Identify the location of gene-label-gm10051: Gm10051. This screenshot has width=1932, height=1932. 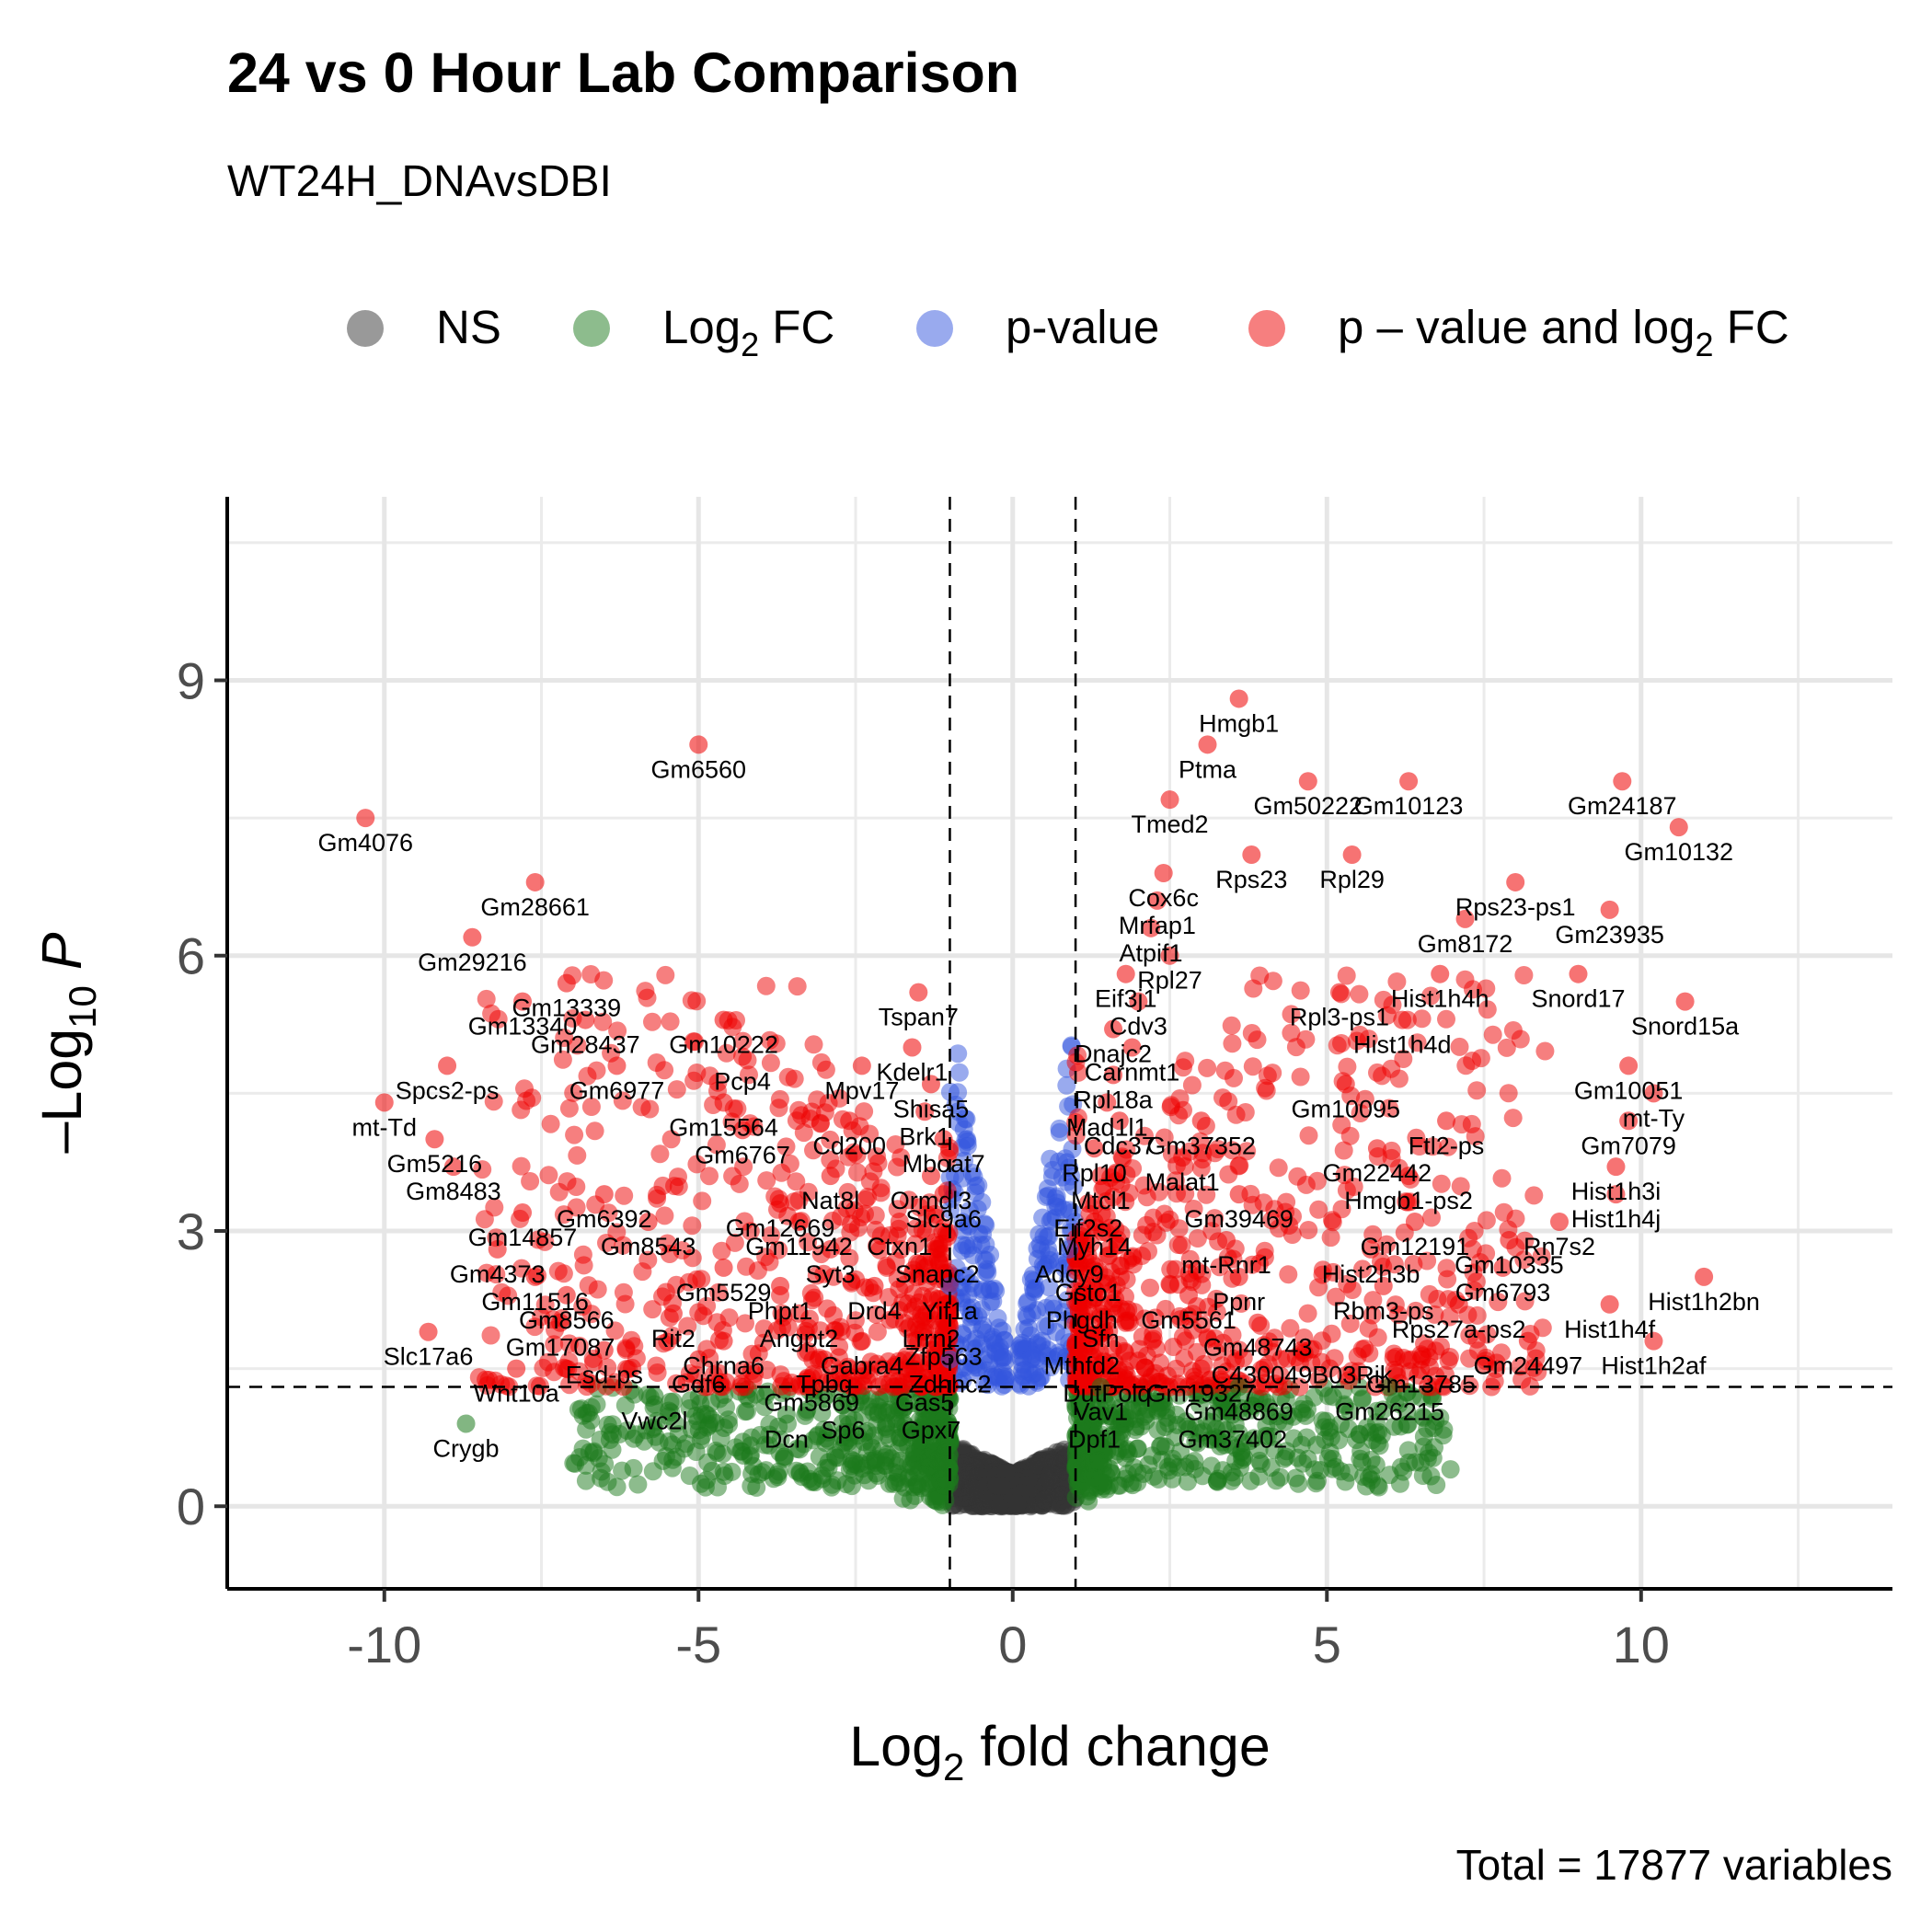
(1629, 1090).